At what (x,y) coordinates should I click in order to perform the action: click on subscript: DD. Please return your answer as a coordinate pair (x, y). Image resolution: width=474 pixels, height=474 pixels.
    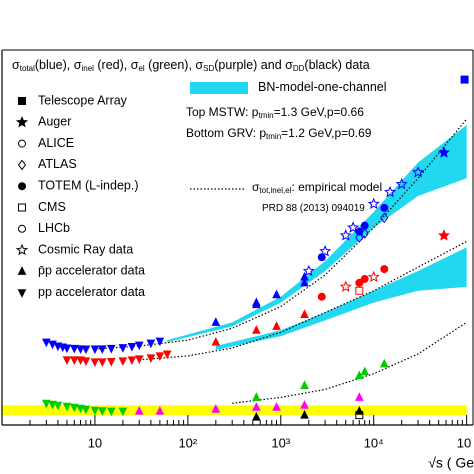
    Looking at the image, I should click on (299, 68).